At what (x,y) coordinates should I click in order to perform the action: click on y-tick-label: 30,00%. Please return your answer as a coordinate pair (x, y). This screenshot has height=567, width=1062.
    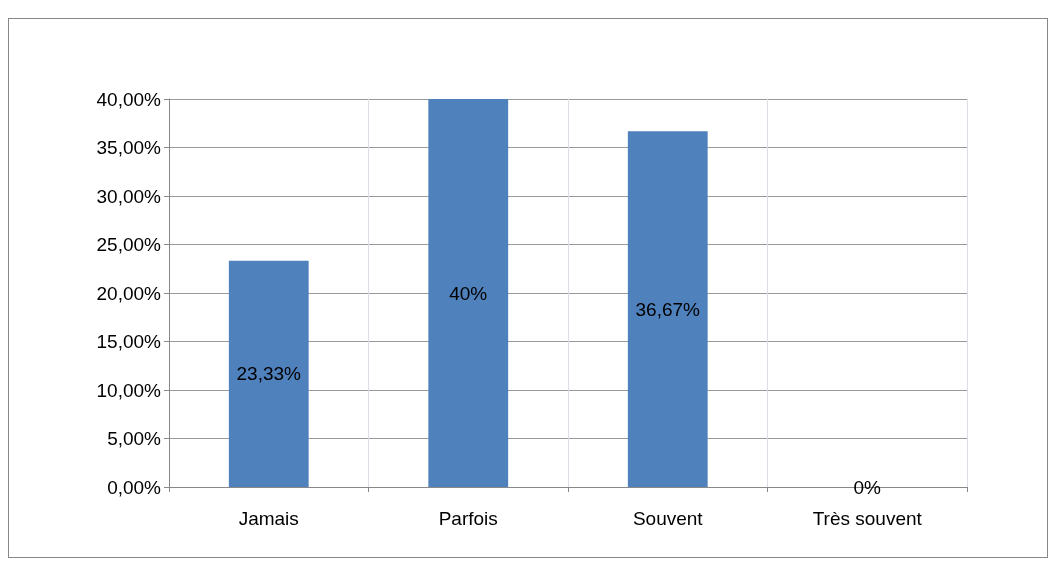
    Looking at the image, I should click on (129, 196).